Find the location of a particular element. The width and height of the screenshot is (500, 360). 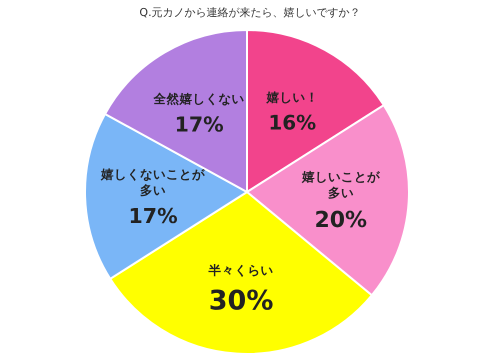

slice-label: 嬉しいことが多い is located at coordinates (340, 184).